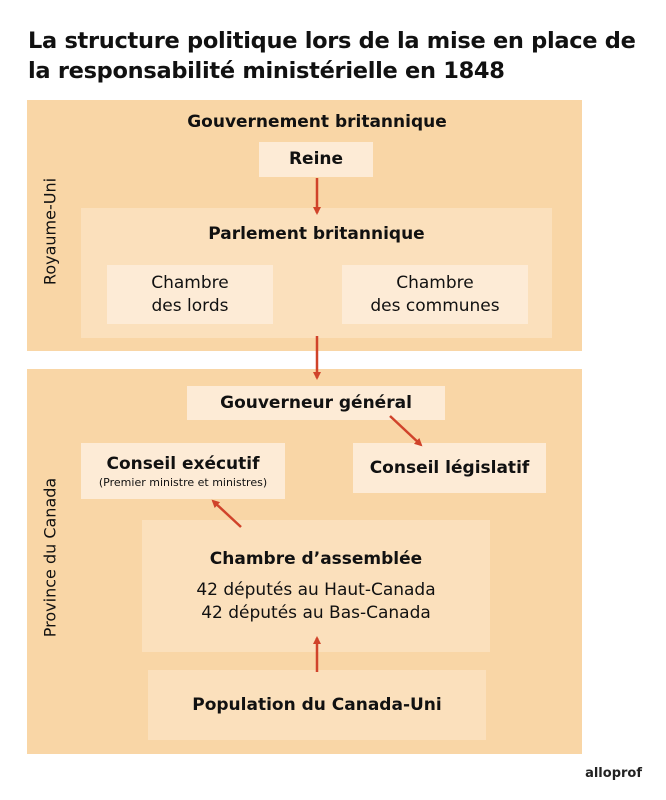 The height and width of the screenshot is (800, 666). What do you see at coordinates (183, 463) in the screenshot?
I see `executif-label: Conseil exécutif` at bounding box center [183, 463].